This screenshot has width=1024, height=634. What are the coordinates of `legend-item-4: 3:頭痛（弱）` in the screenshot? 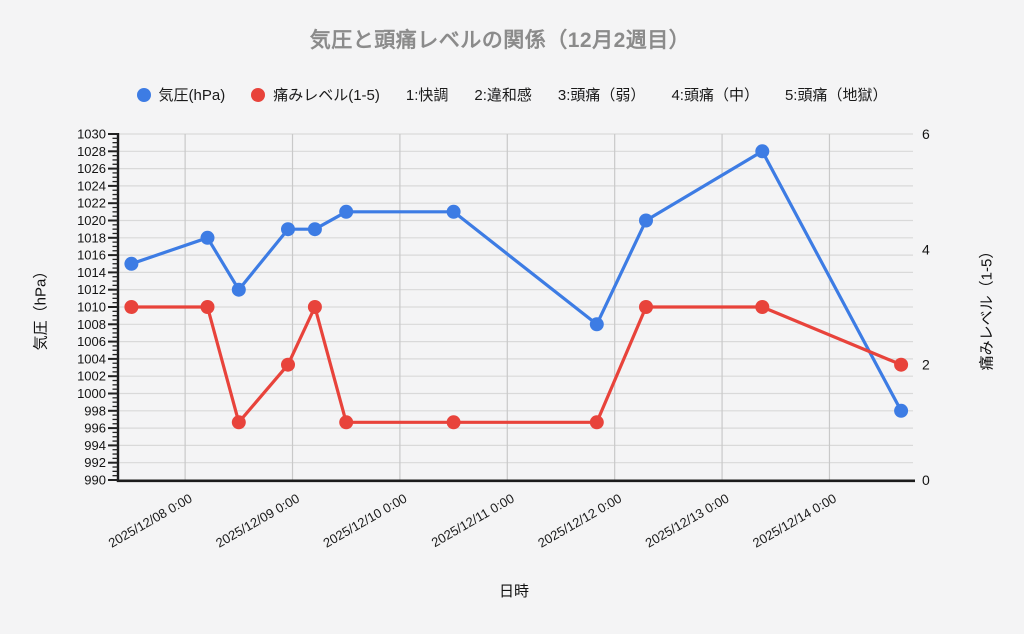 It's located at (602, 94).